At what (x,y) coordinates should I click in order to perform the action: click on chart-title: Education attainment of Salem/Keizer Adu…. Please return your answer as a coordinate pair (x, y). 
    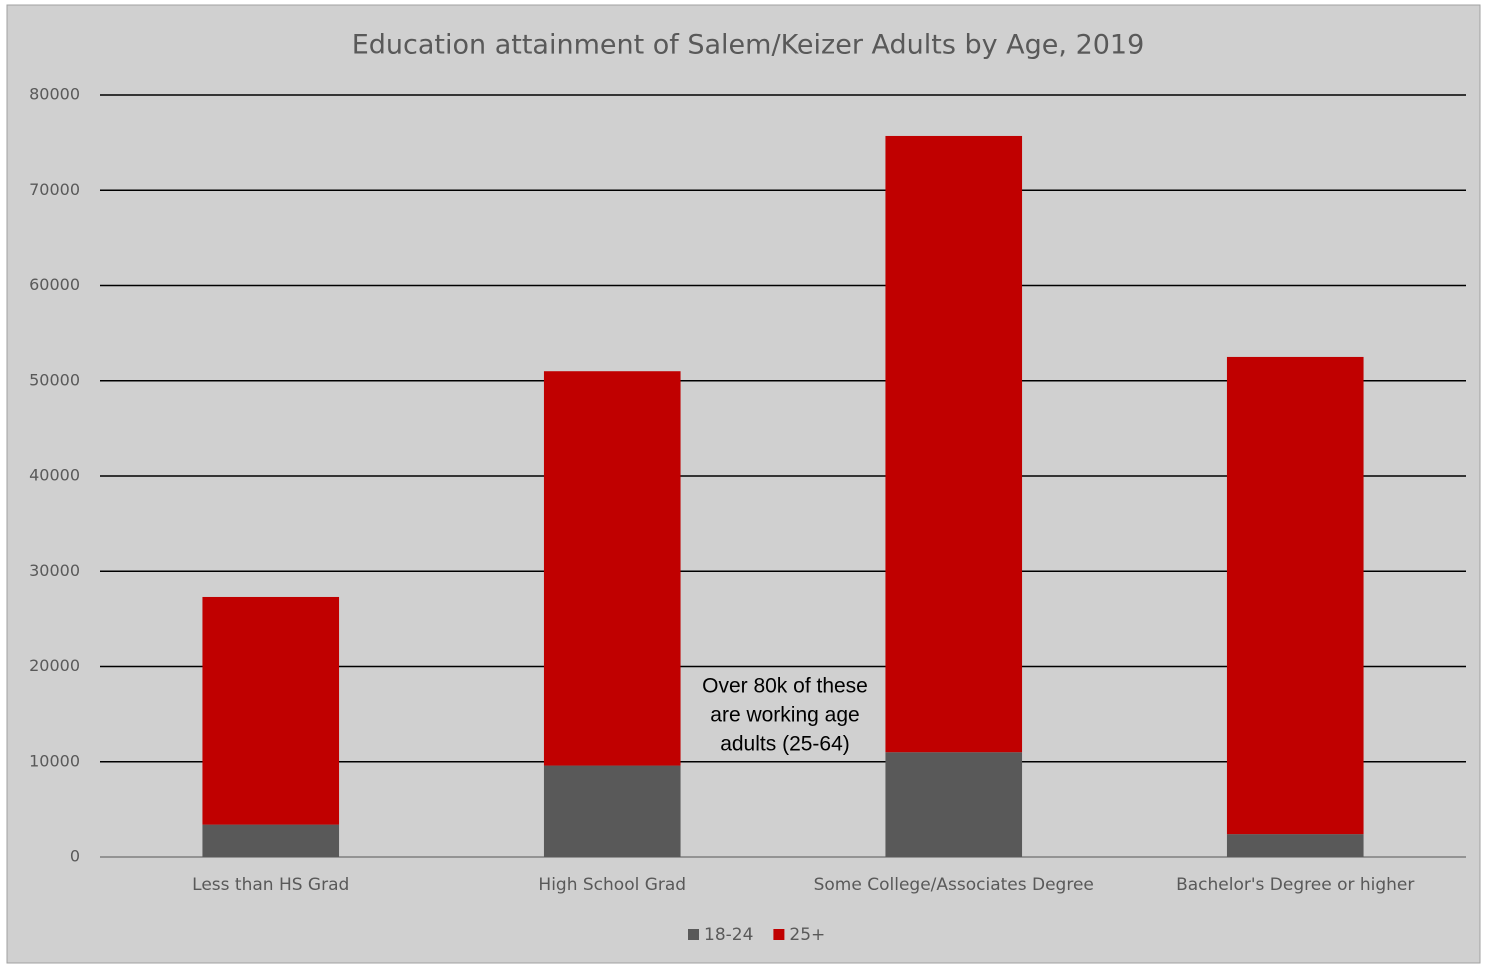
    Looking at the image, I should click on (748, 45).